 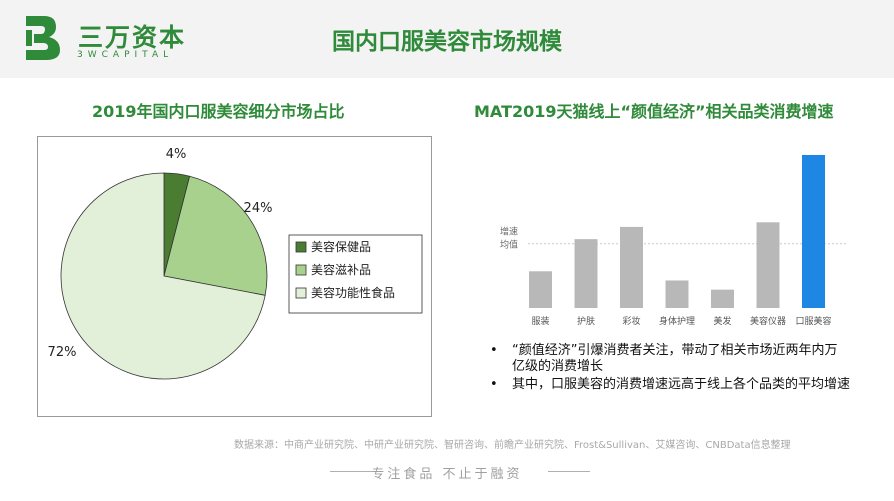 What do you see at coordinates (675, 358) in the screenshot?
I see `bullet-text: “颜值经济”引爆消费者关注，带动了相关市场近两年内万亿级的消费增长` at bounding box center [675, 358].